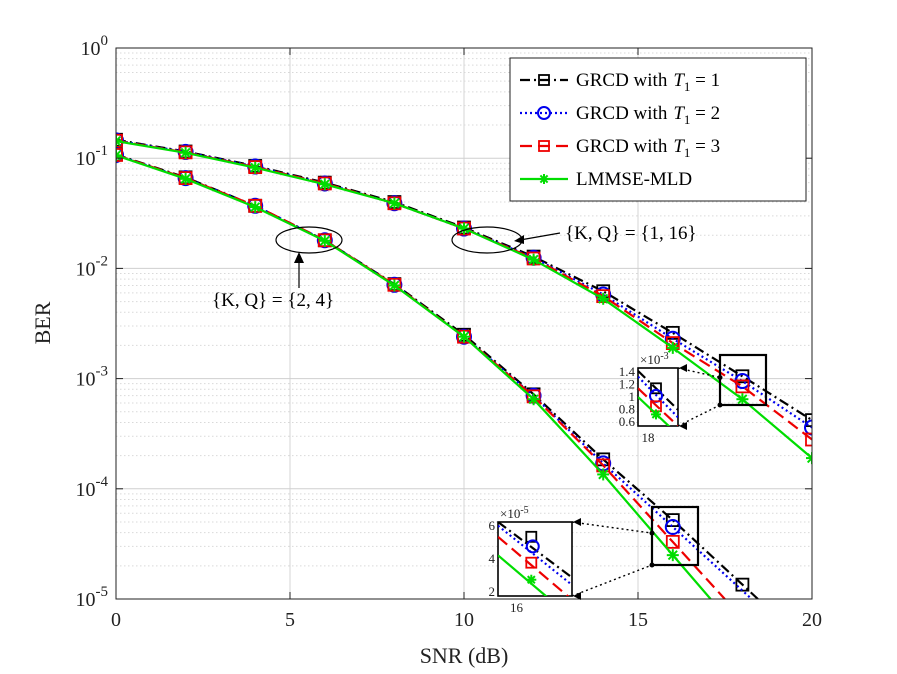  What do you see at coordinates (464, 620) in the screenshot?
I see `x-tick-label: 10` at bounding box center [464, 620].